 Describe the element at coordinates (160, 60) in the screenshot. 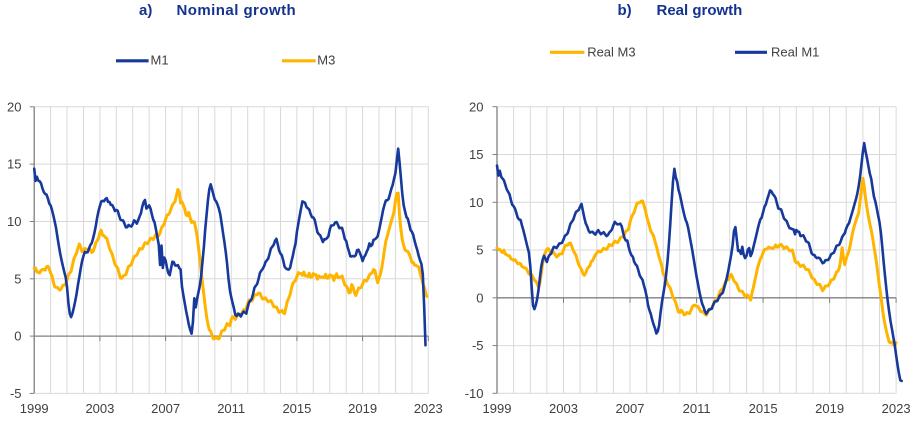

I see `svg-text: M1` at that location.